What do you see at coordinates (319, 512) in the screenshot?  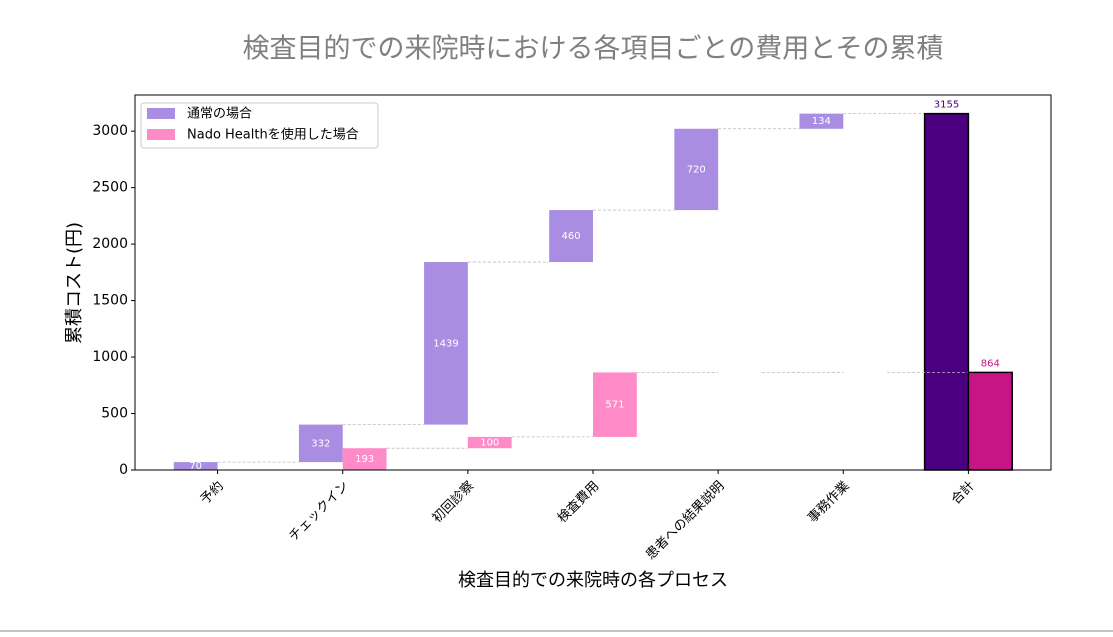 I see `x-tick-label: チェックイン` at bounding box center [319, 512].